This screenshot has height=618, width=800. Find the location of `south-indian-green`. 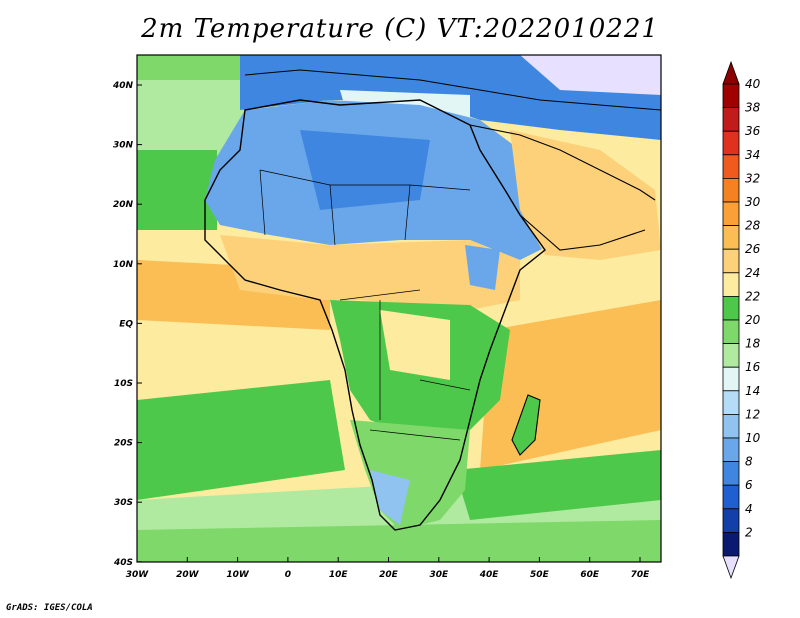

south-indian-green is located at coordinates (558, 485).